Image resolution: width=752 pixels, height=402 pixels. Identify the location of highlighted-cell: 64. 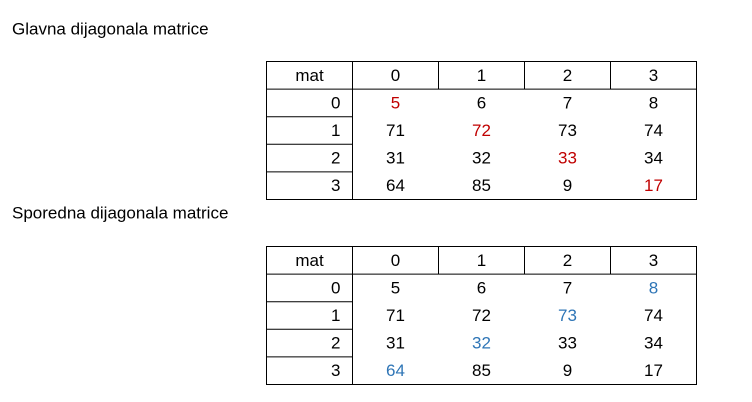
(395, 370).